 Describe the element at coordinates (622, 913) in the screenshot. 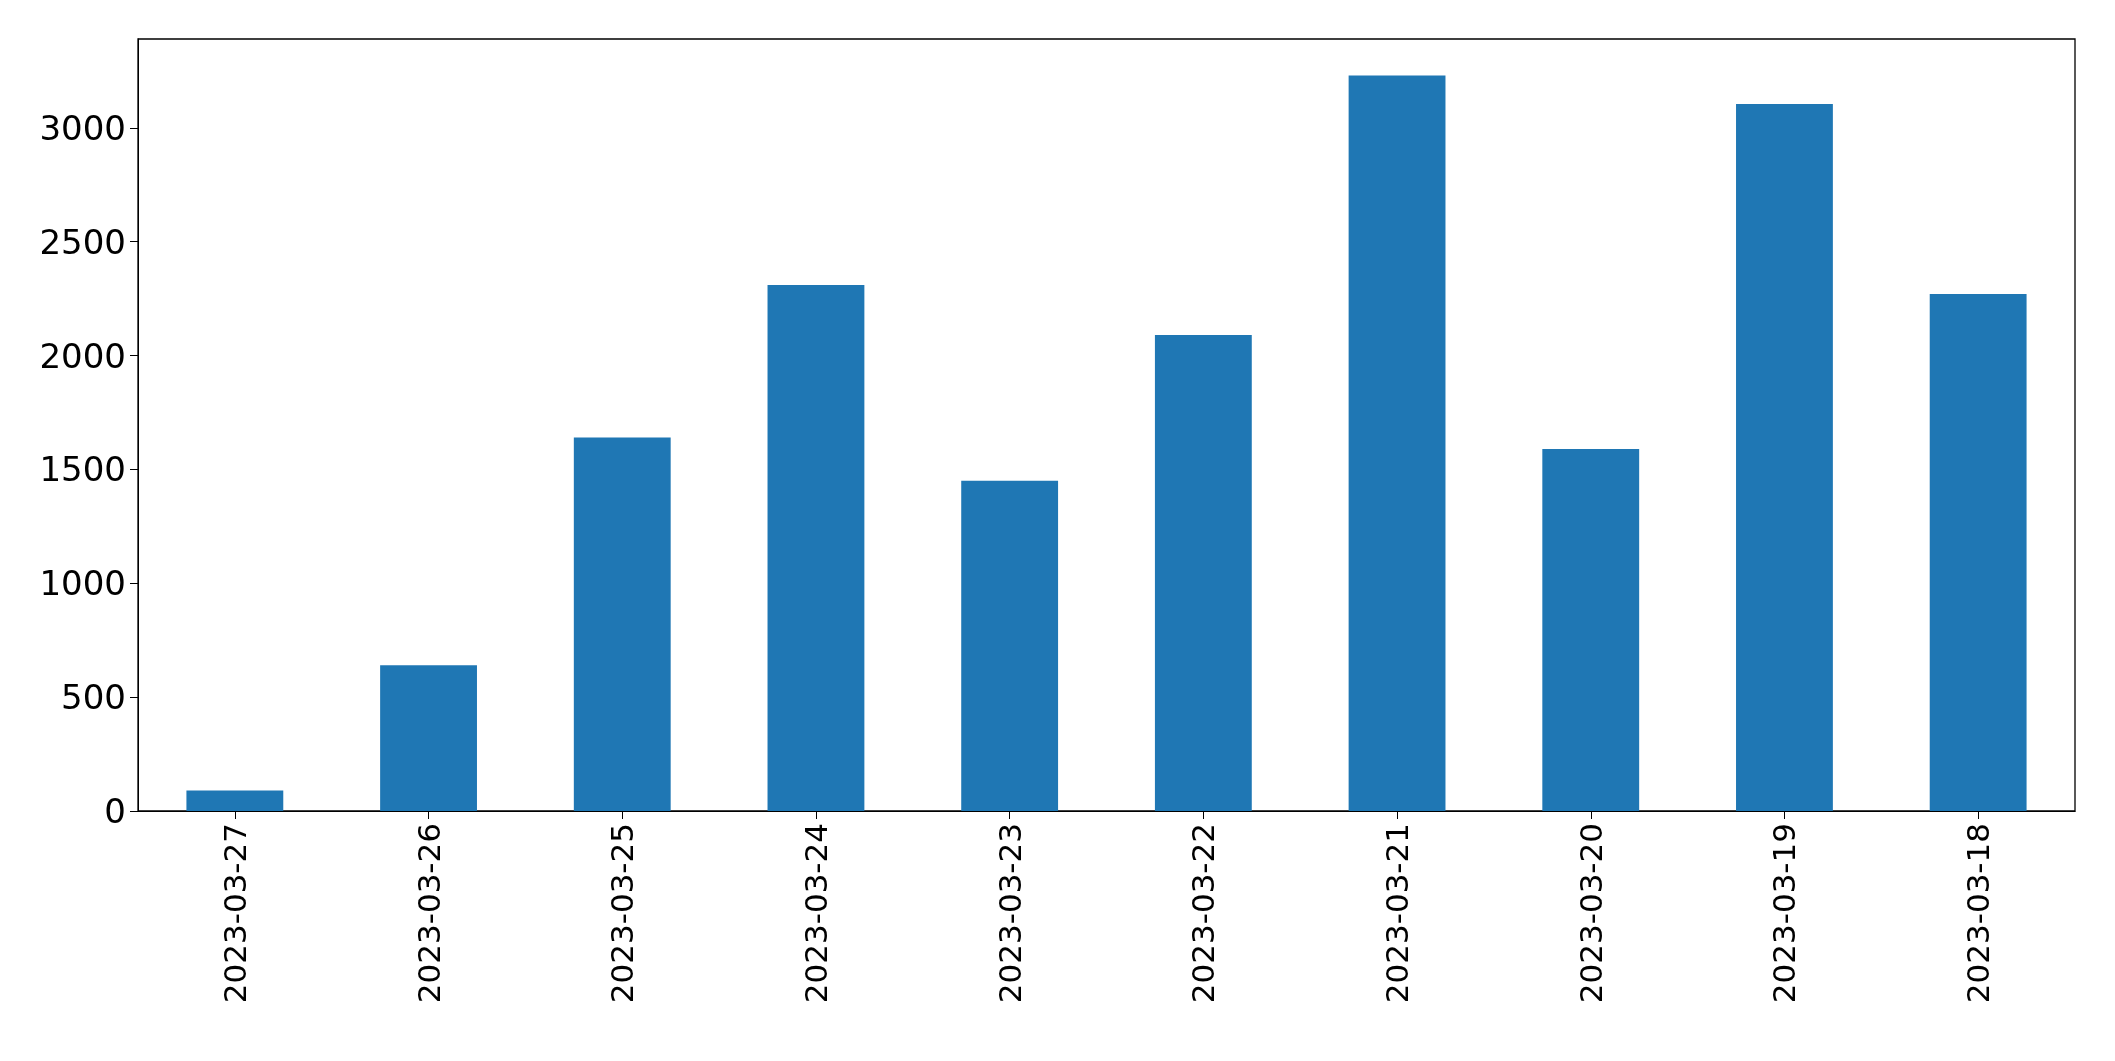

I see `x-tick-label: 2023-03-25` at that location.